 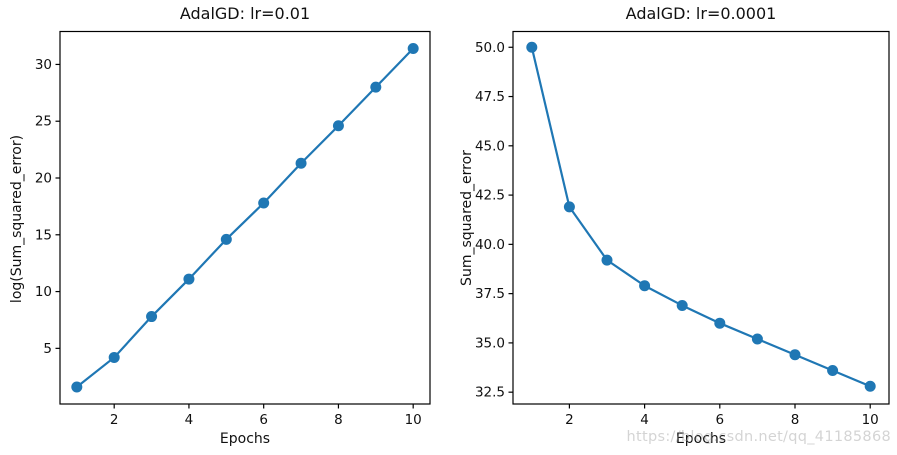 What do you see at coordinates (490, 48) in the screenshot?
I see `y-tick-label: 50.0` at bounding box center [490, 48].